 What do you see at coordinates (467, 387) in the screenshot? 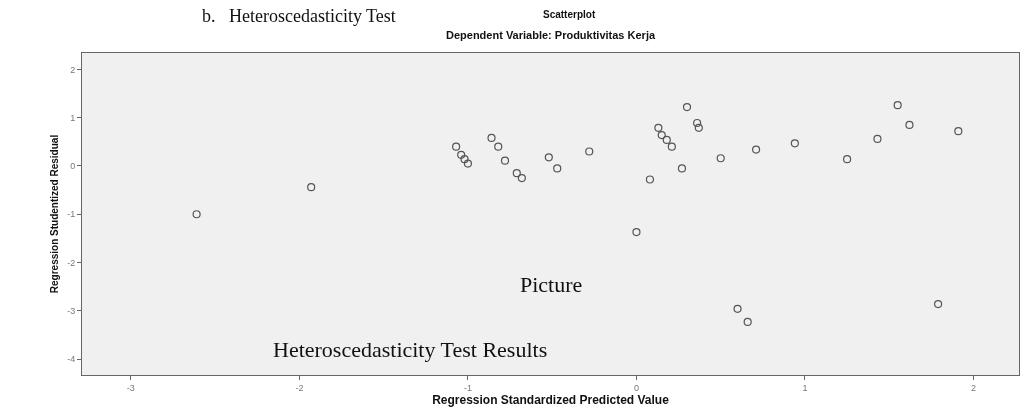
I see `x-tick-label: -1` at bounding box center [467, 387].